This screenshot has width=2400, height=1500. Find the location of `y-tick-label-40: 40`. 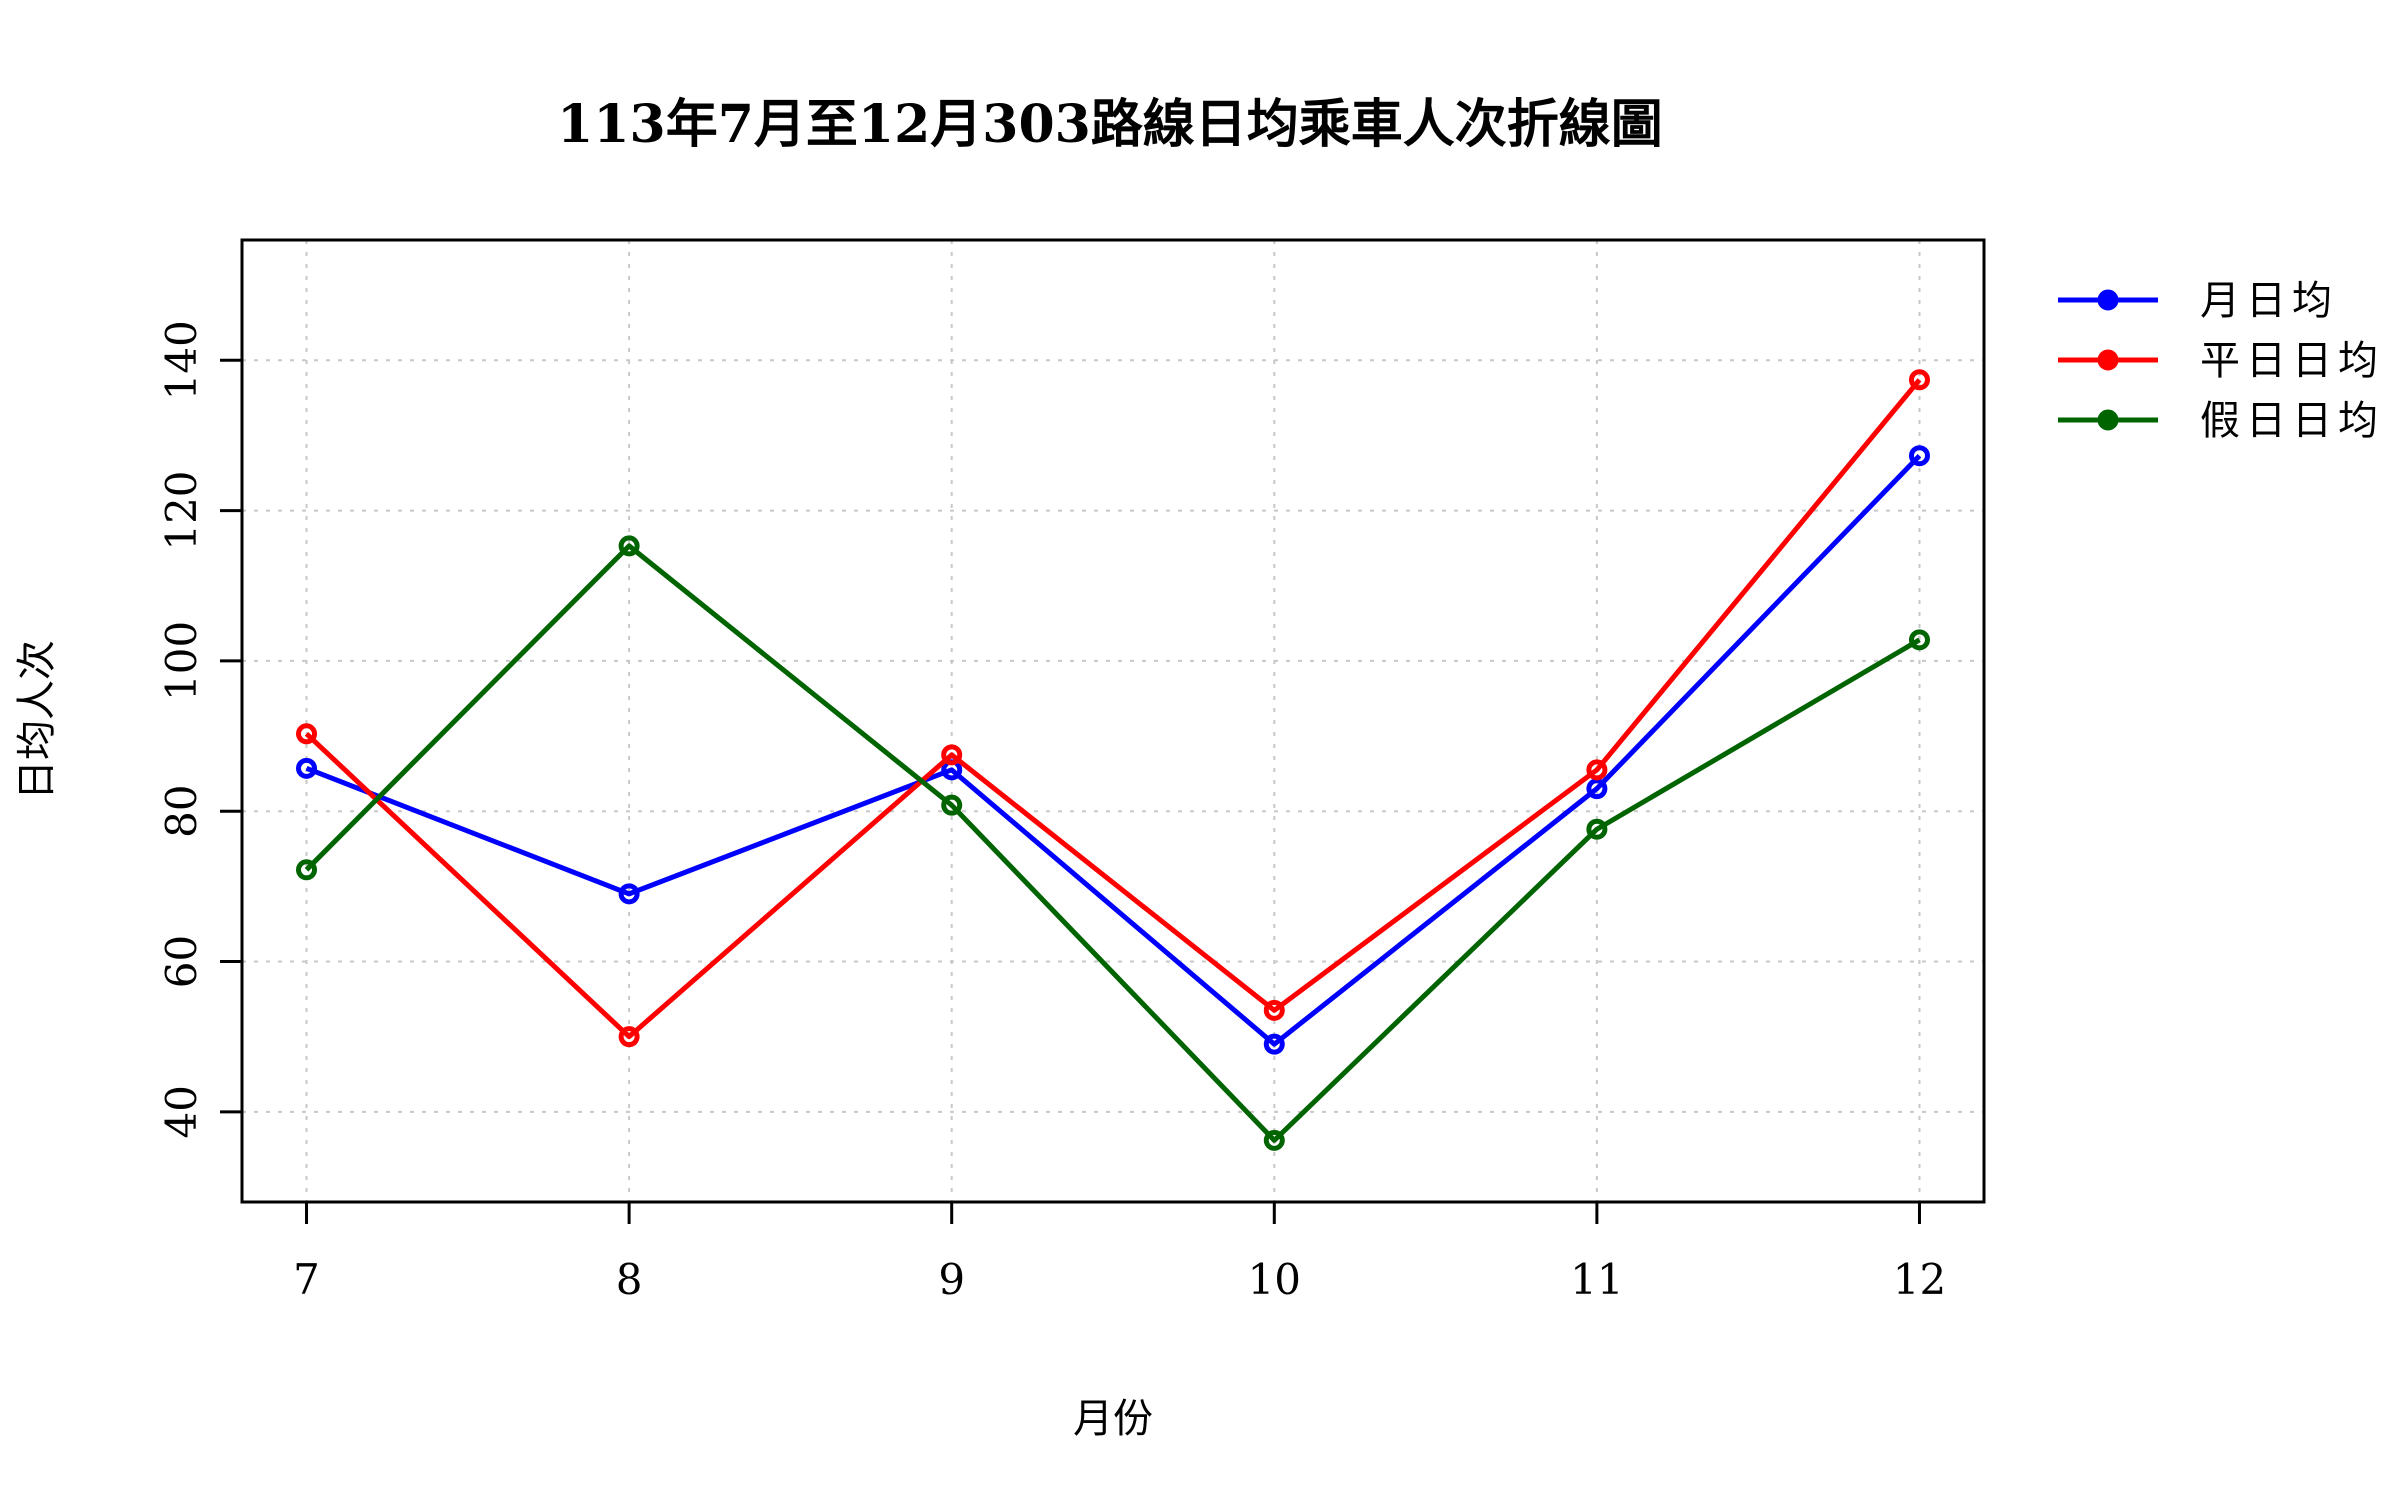

y-tick-label-40: 40 is located at coordinates (181, 1111).